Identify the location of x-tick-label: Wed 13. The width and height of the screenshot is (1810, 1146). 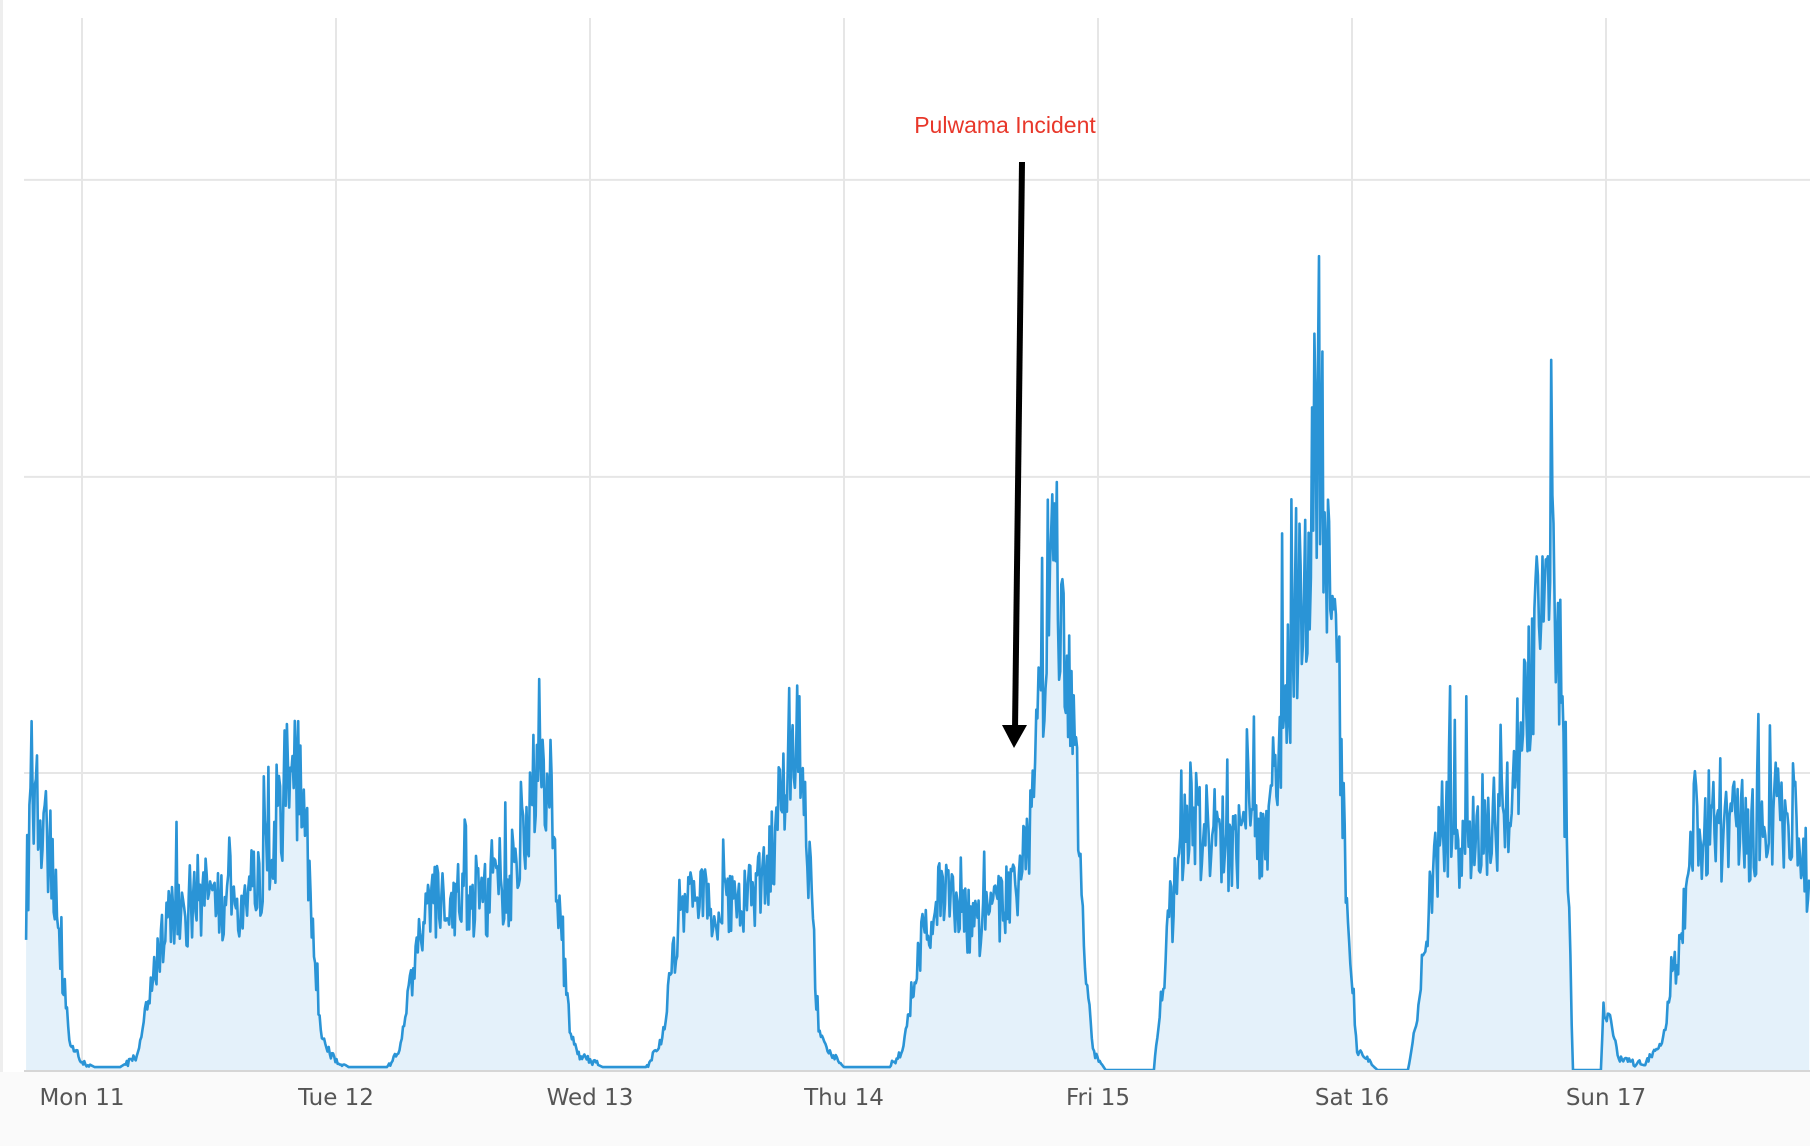
(590, 1098).